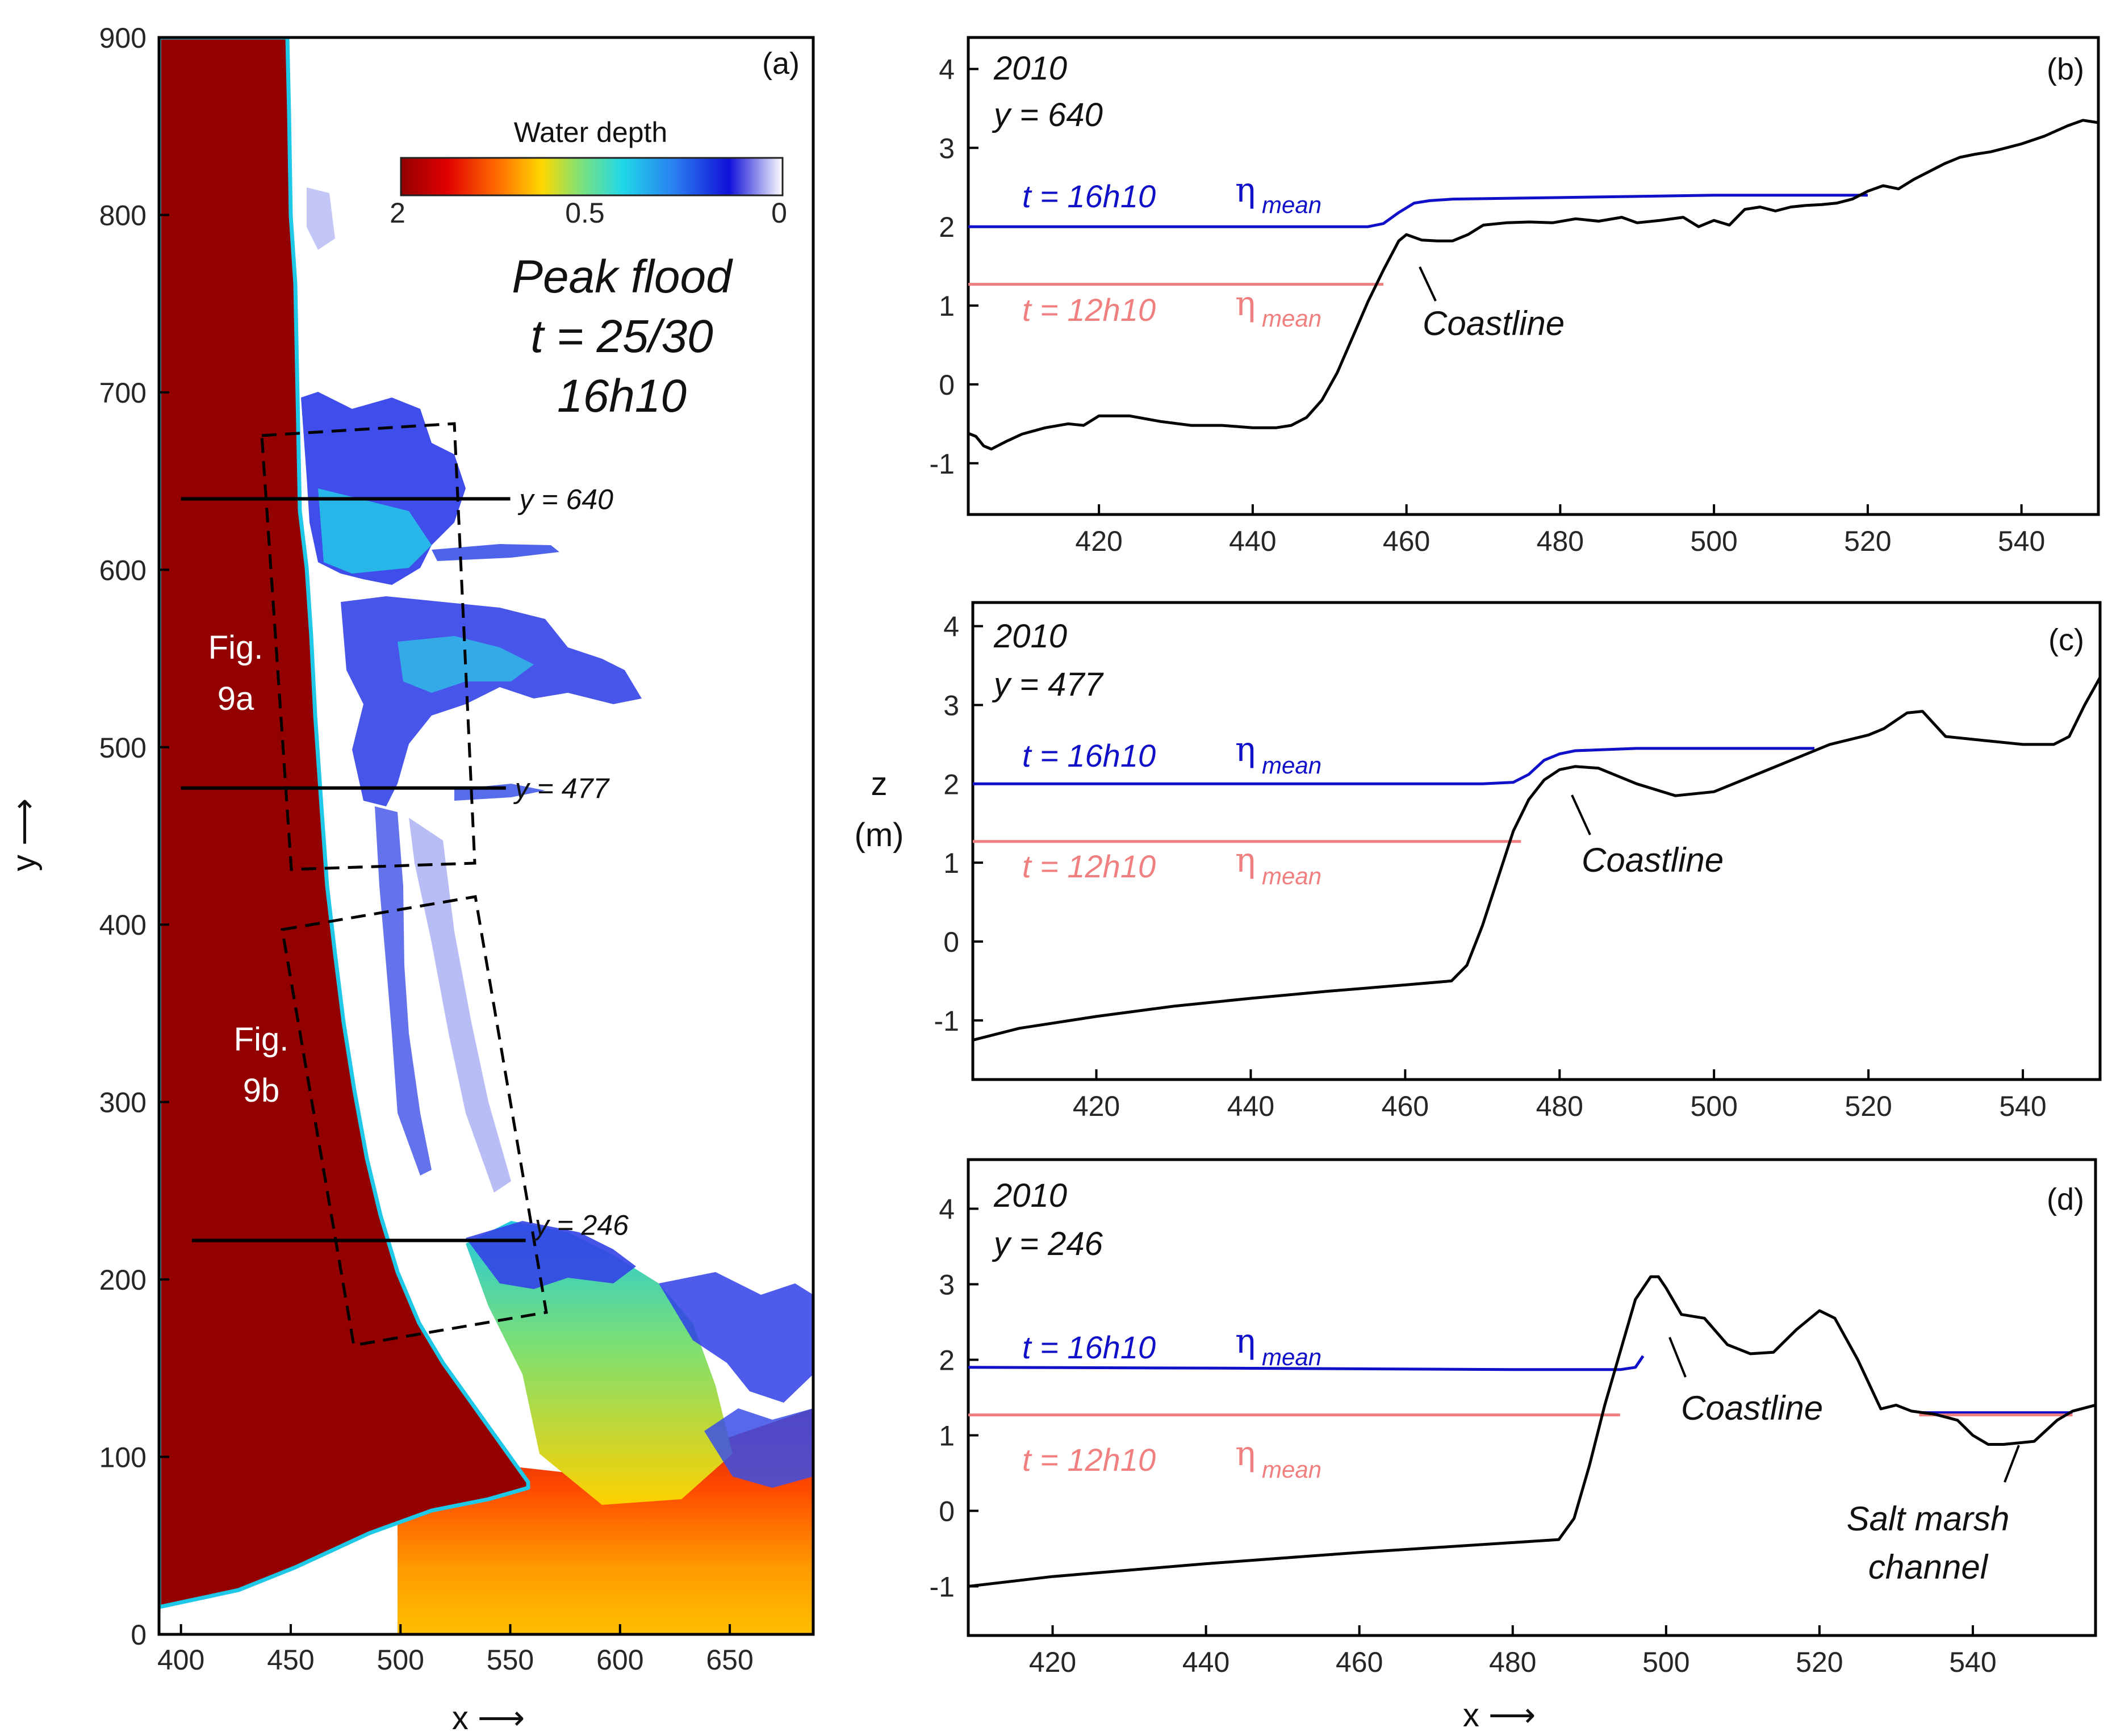  Describe the element at coordinates (592, 176) in the screenshot. I see `colorbar-gradient` at that location.